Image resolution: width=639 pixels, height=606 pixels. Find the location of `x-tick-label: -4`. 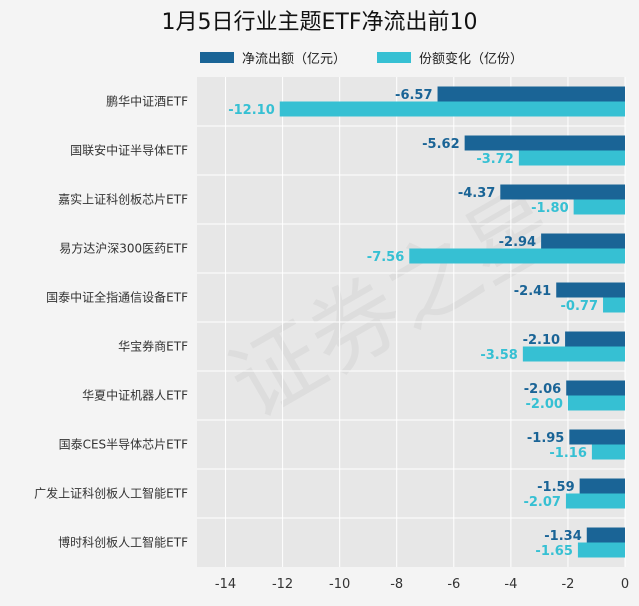

x-tick-label: -4 is located at coordinates (510, 584).